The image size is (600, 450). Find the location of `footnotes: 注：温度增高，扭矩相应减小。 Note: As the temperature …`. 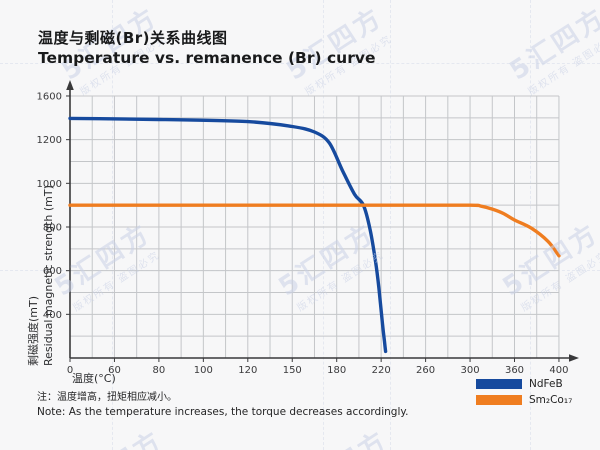

footnotes: 注：温度增高，扭矩相应减小。 Note: As the temperature … is located at coordinates (222, 405).